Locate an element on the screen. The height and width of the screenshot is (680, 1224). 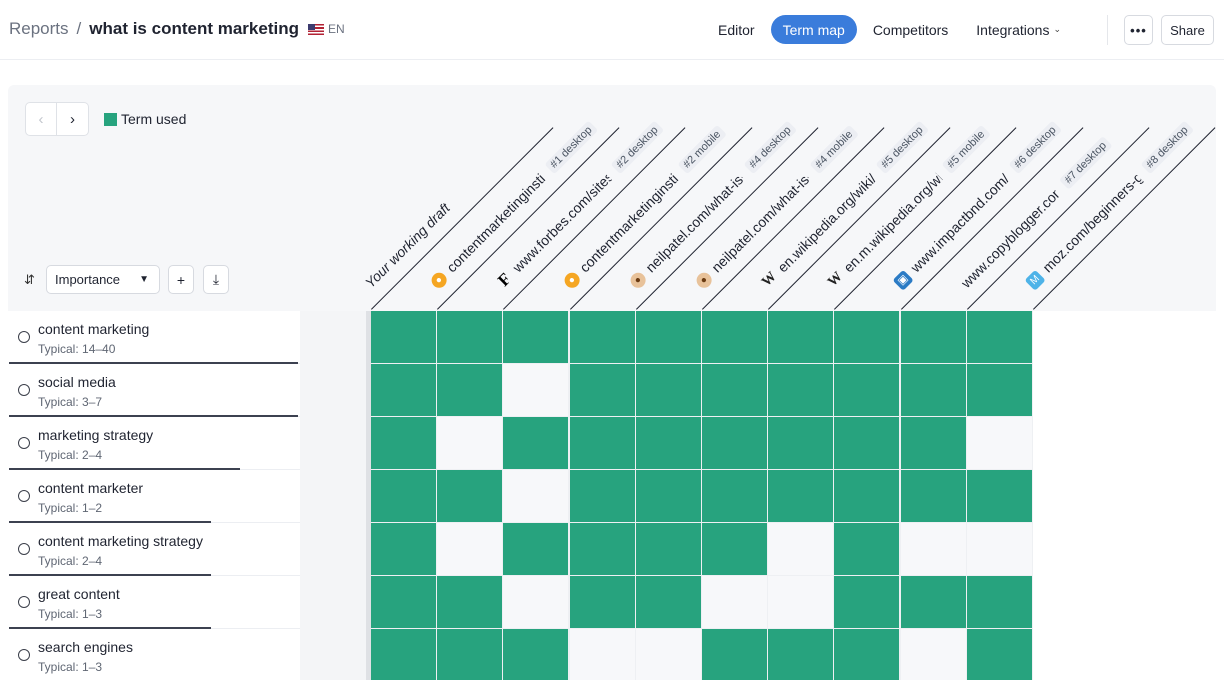
more-options-button: ••• is located at coordinates (1138, 30).